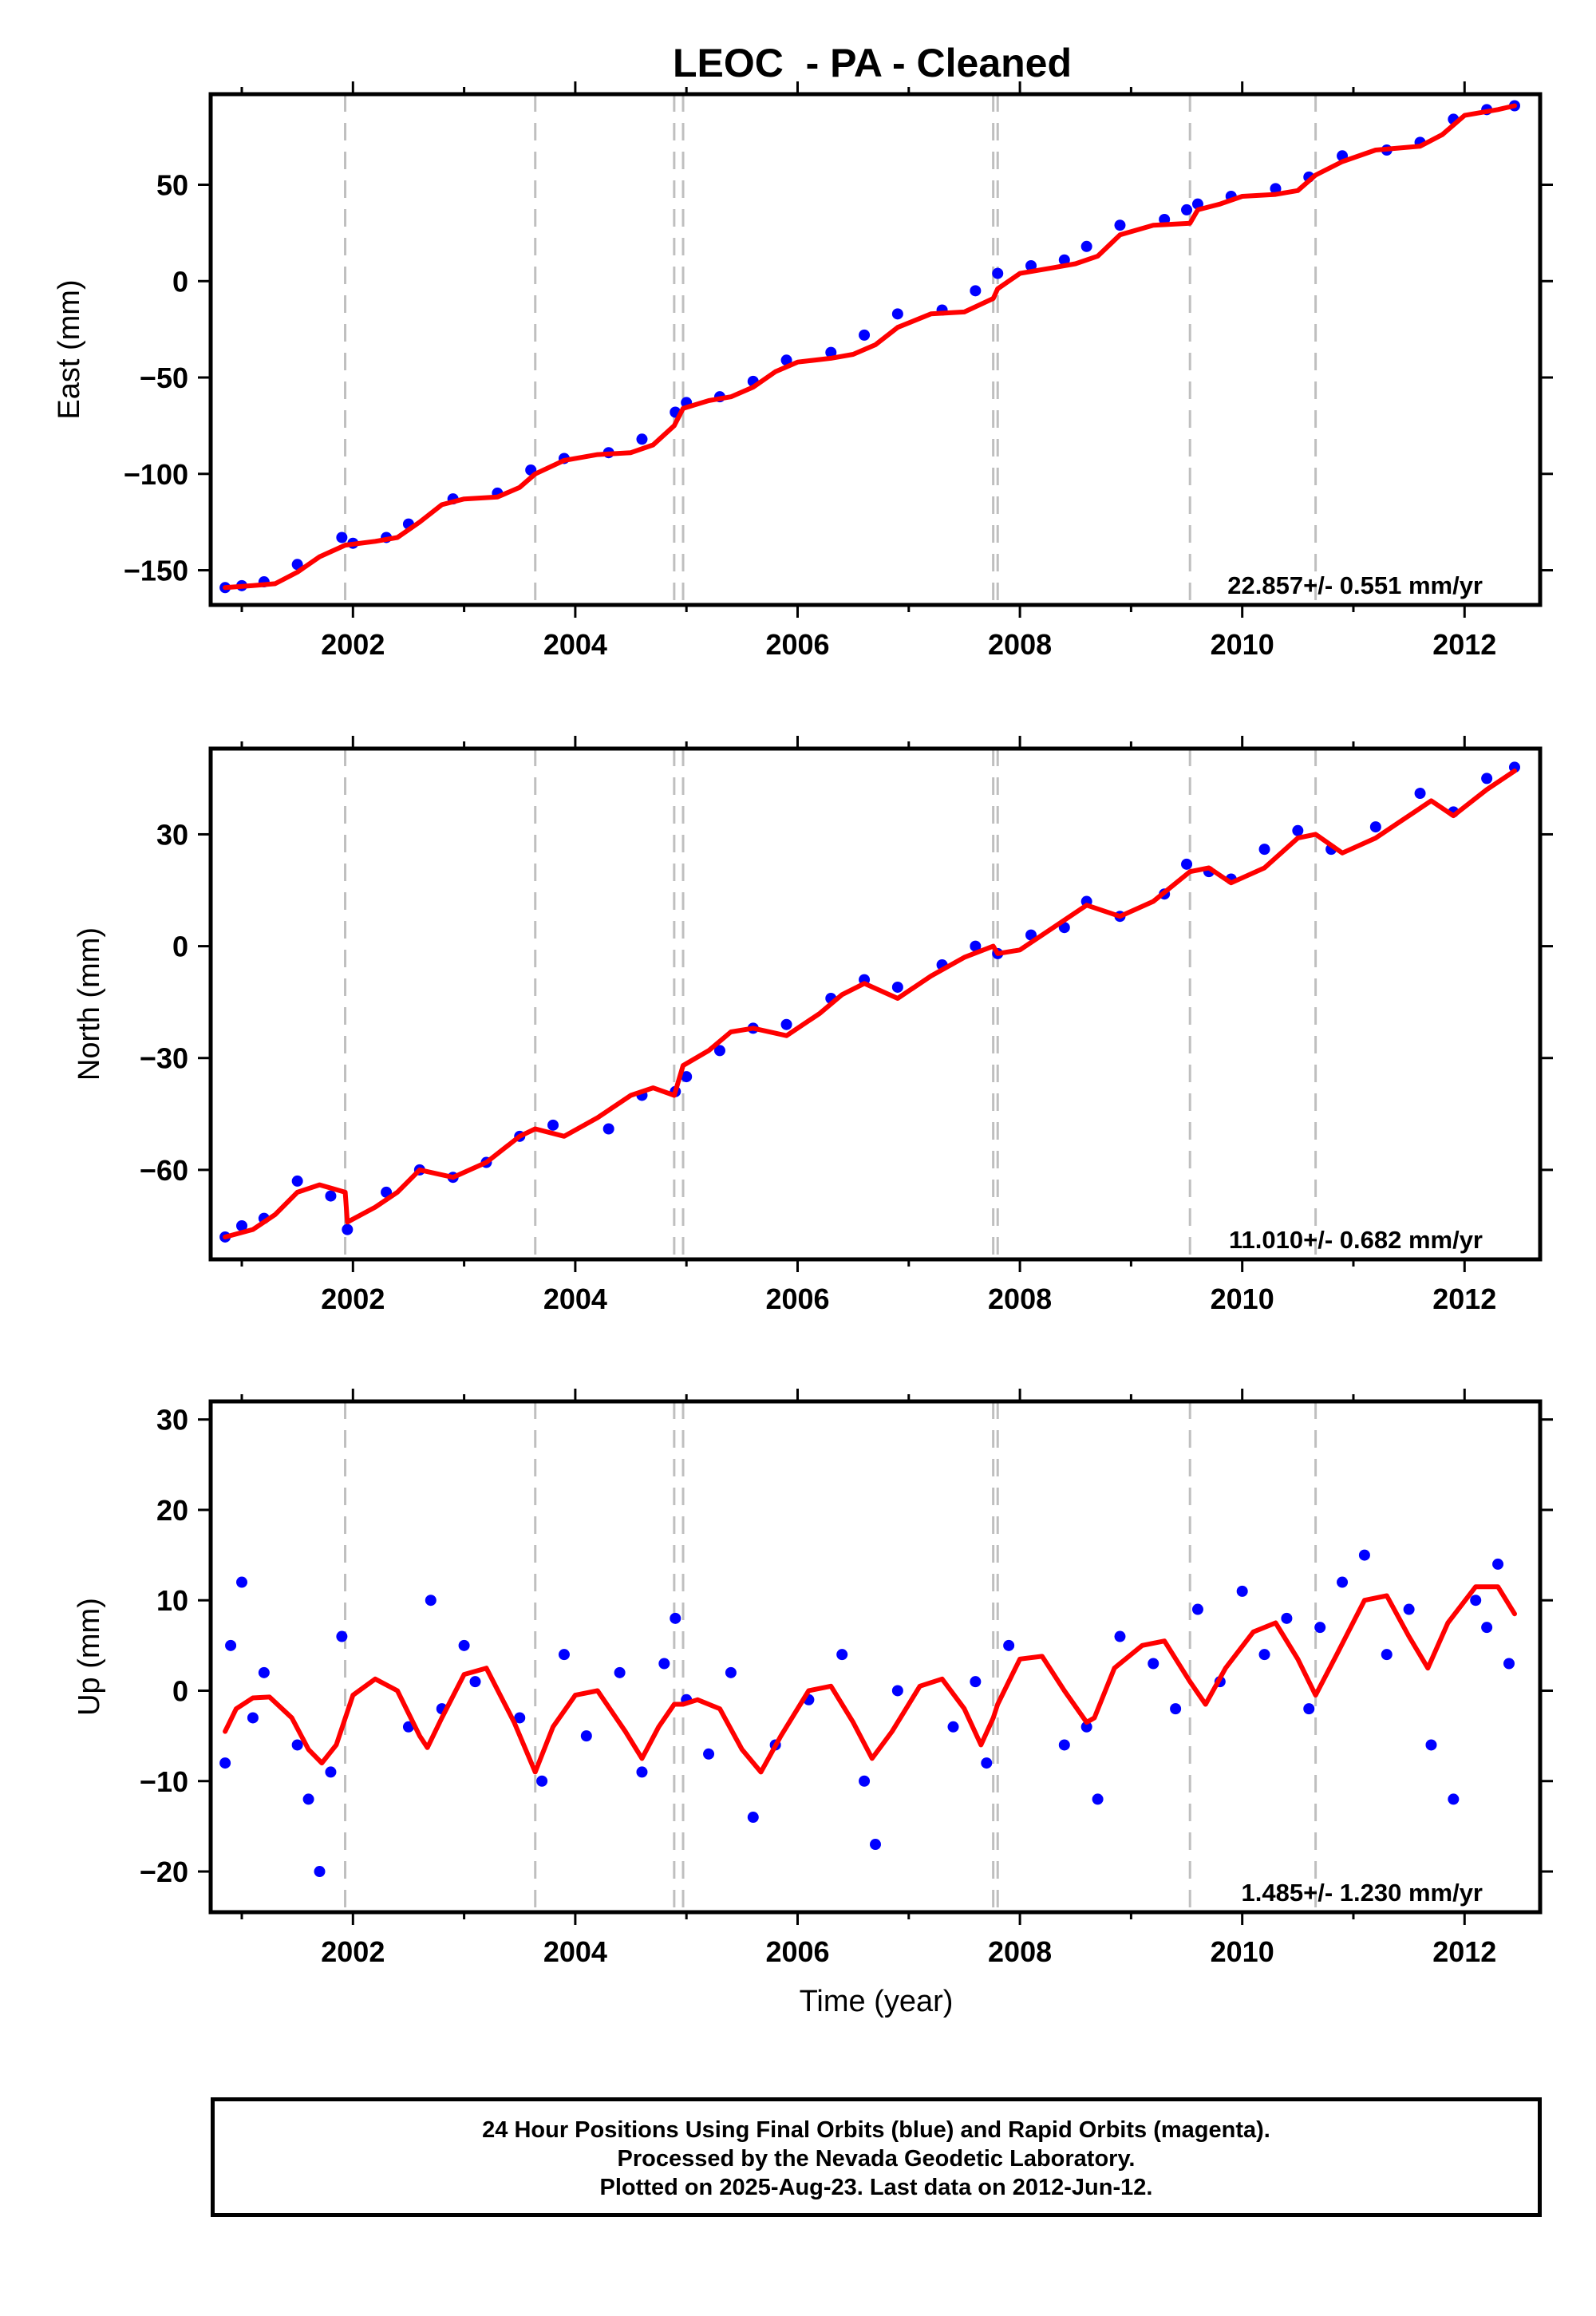 This screenshot has width=1596, height=2316. What do you see at coordinates (89, 1004) in the screenshot?
I see `y-axis-label: North (mm)` at bounding box center [89, 1004].